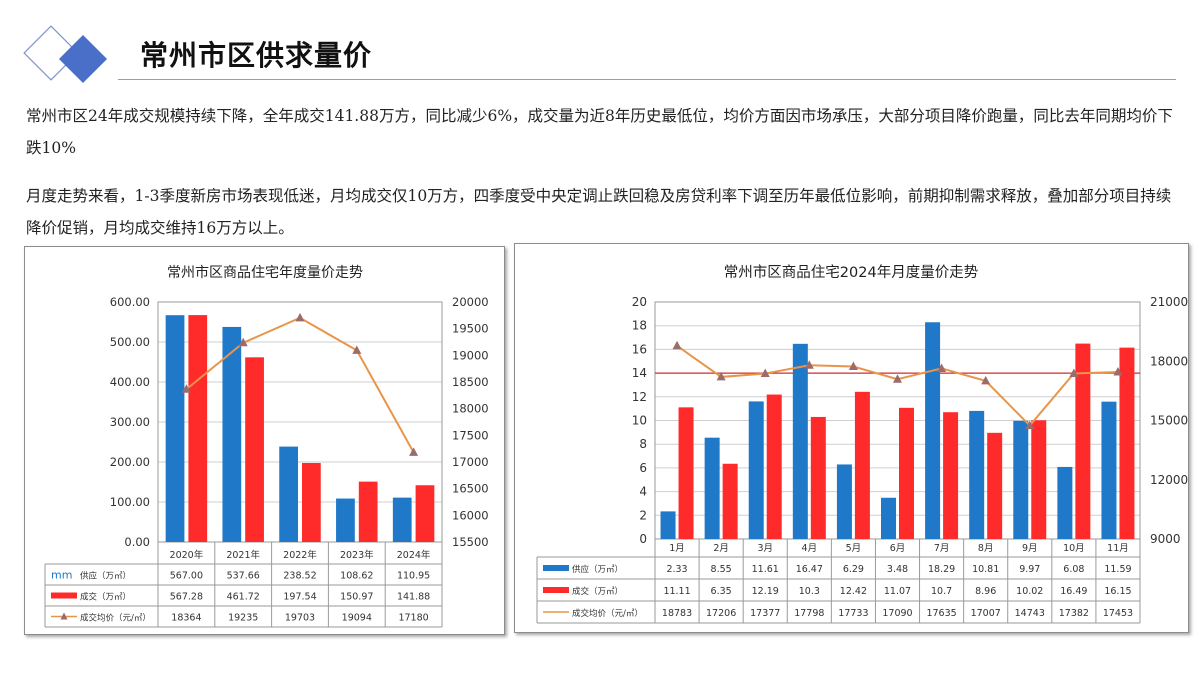  I want to click on data-label: 567.28, so click(186, 597).